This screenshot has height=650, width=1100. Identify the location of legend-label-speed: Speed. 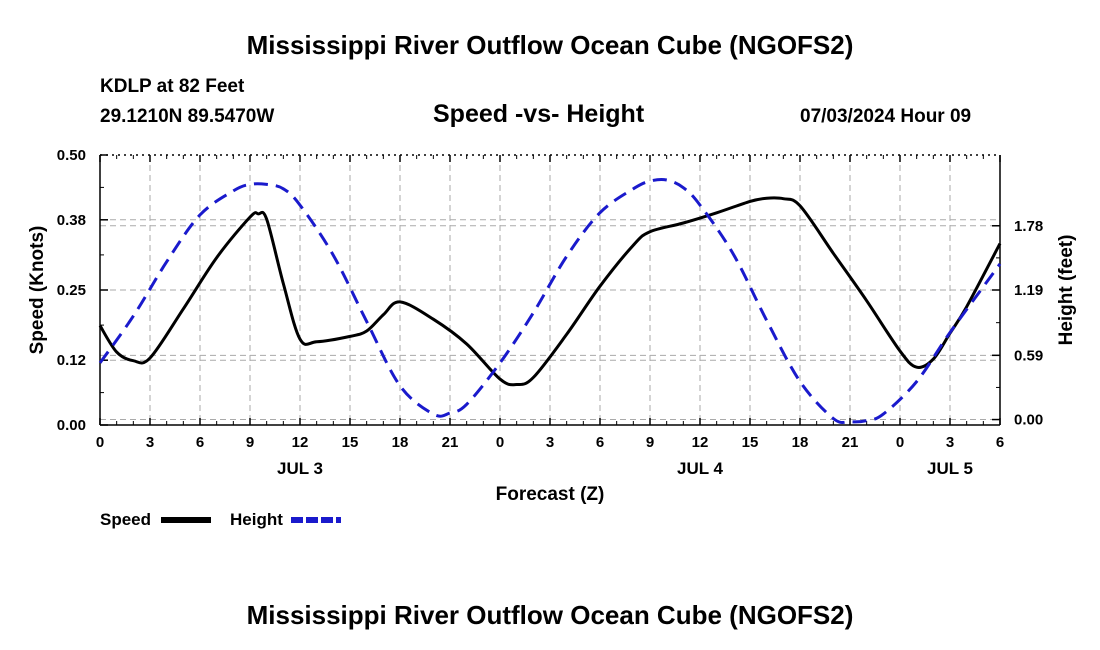
(125, 519).